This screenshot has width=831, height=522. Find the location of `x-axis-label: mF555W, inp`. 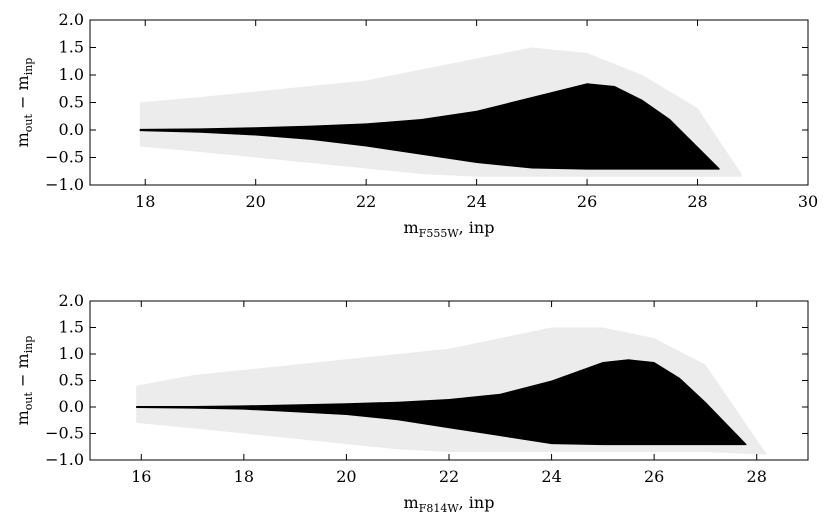

x-axis-label: mF555W, inp is located at coordinates (449, 229).